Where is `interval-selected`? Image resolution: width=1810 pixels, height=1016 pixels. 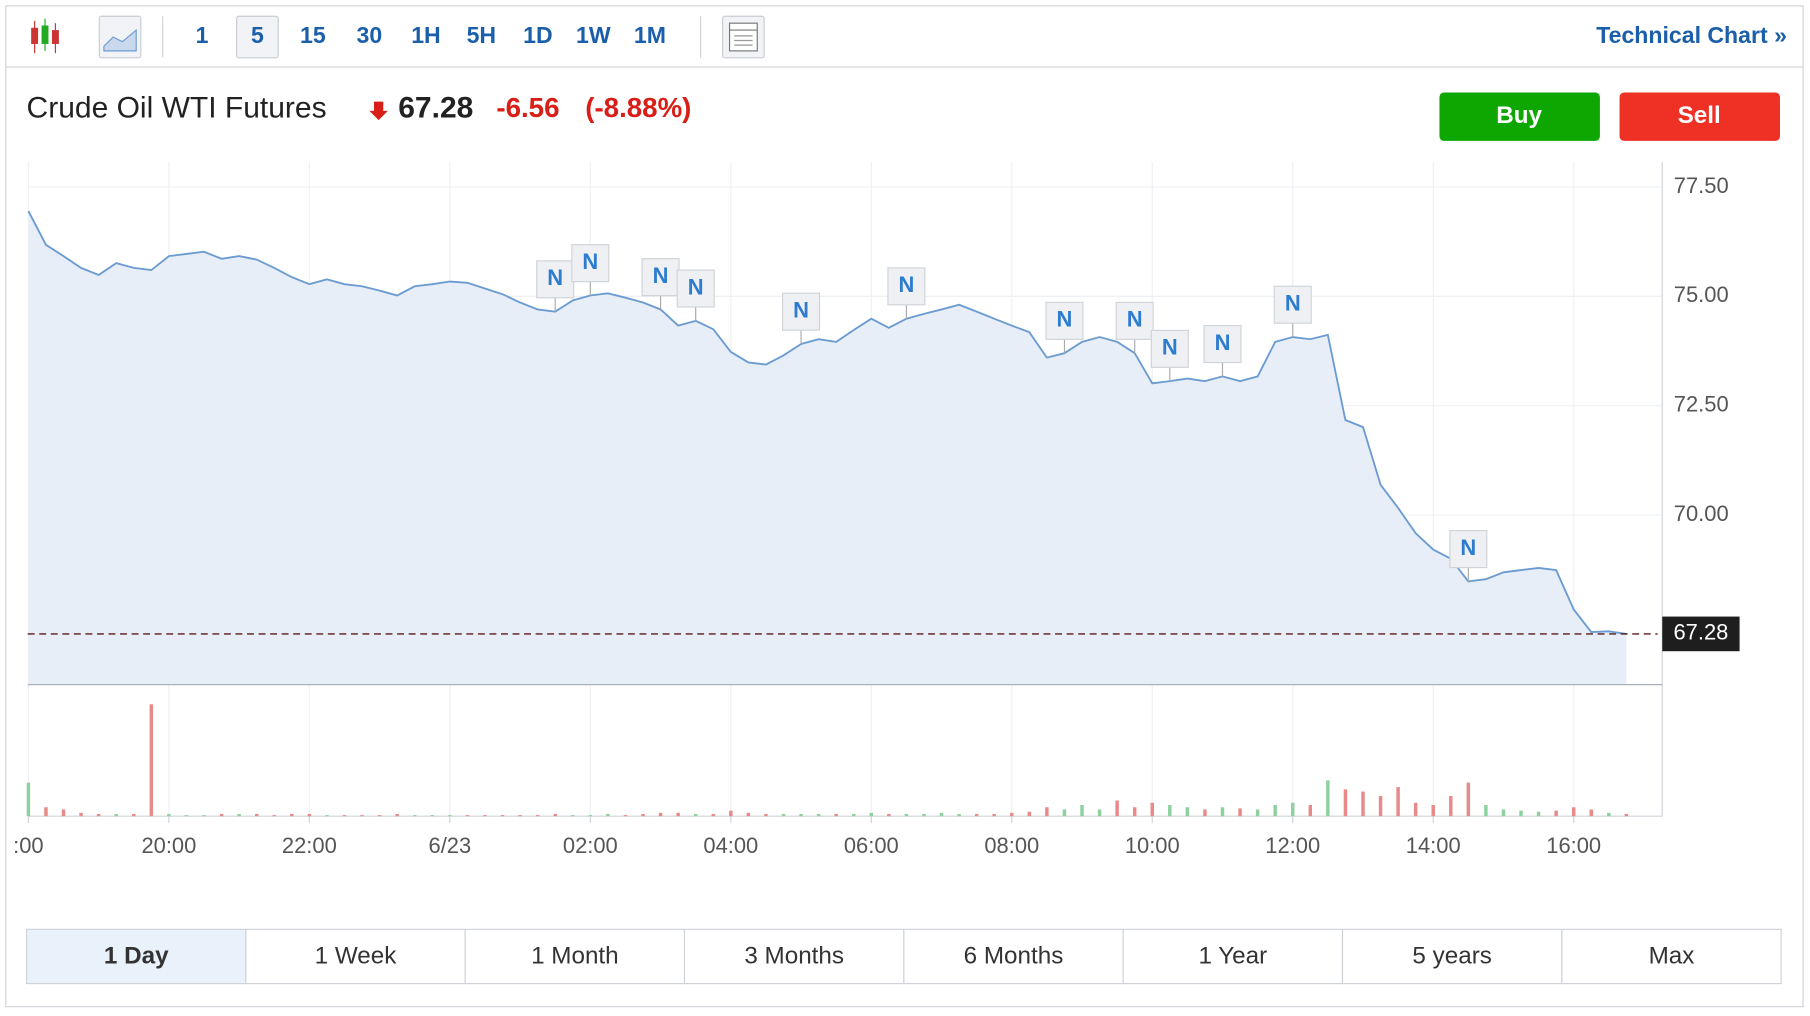 interval-selected is located at coordinates (257, 37).